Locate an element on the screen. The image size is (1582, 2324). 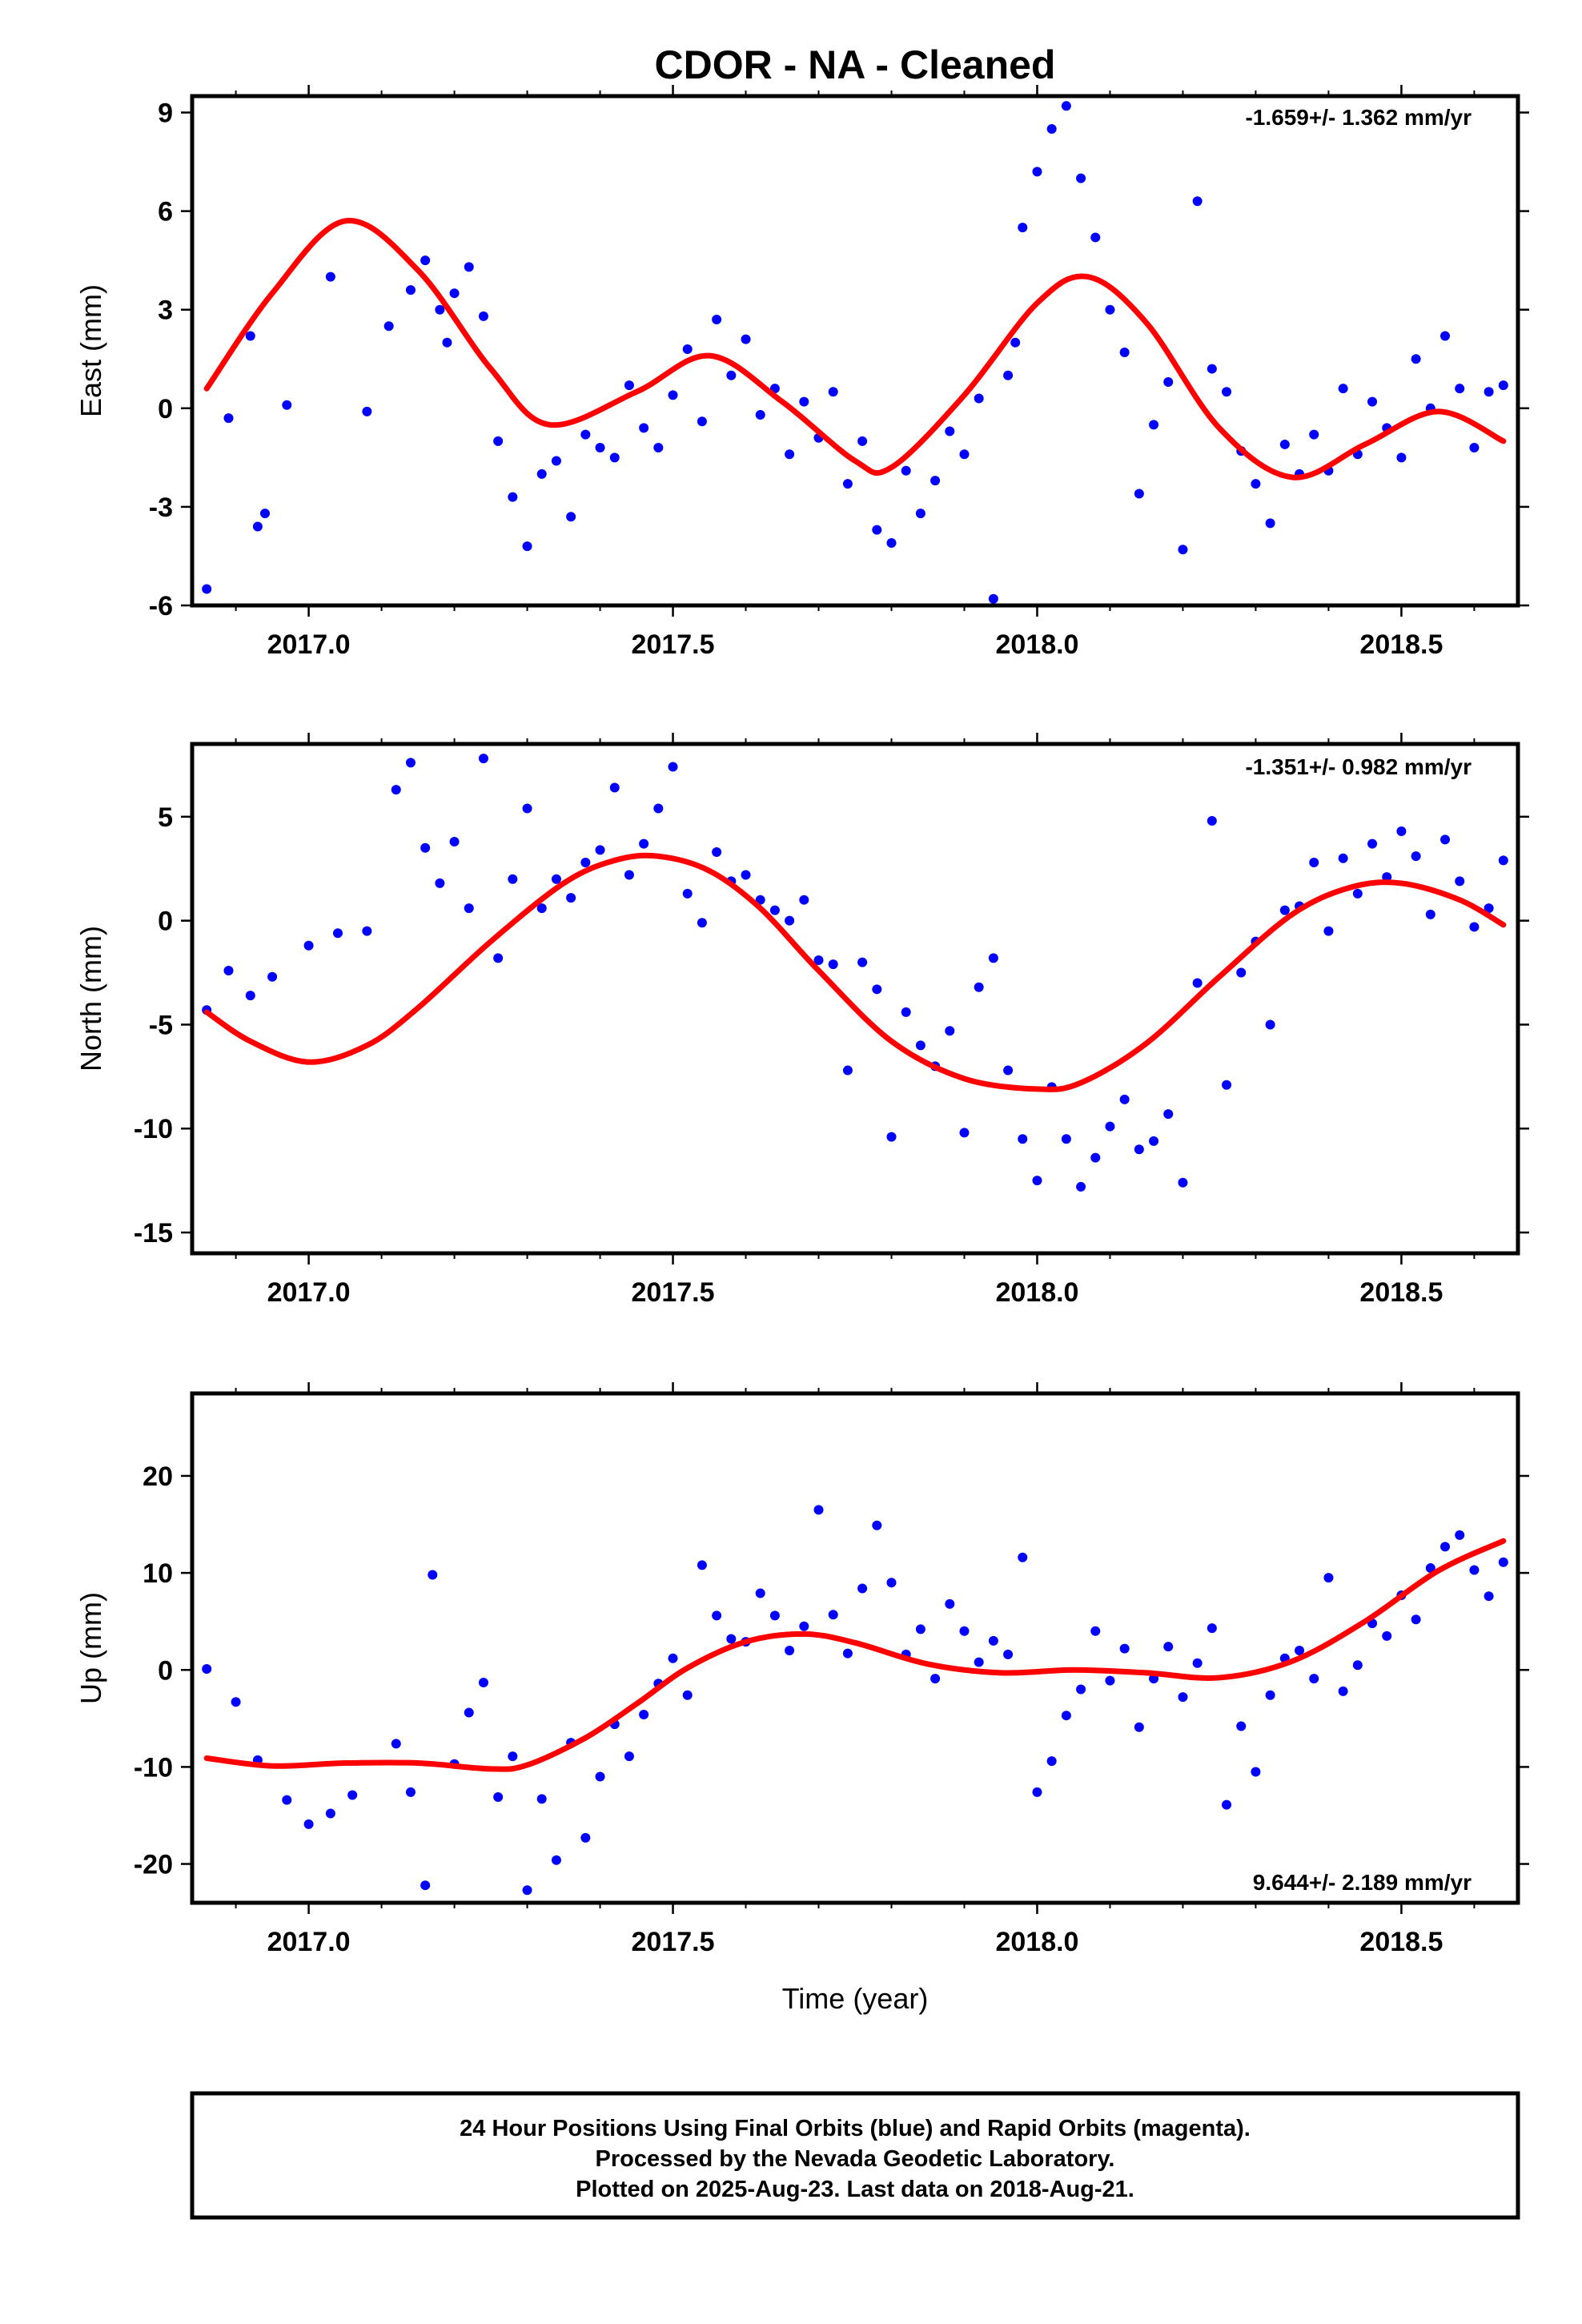
up-x-tick-label: 2018.5 is located at coordinates (1401, 1942).